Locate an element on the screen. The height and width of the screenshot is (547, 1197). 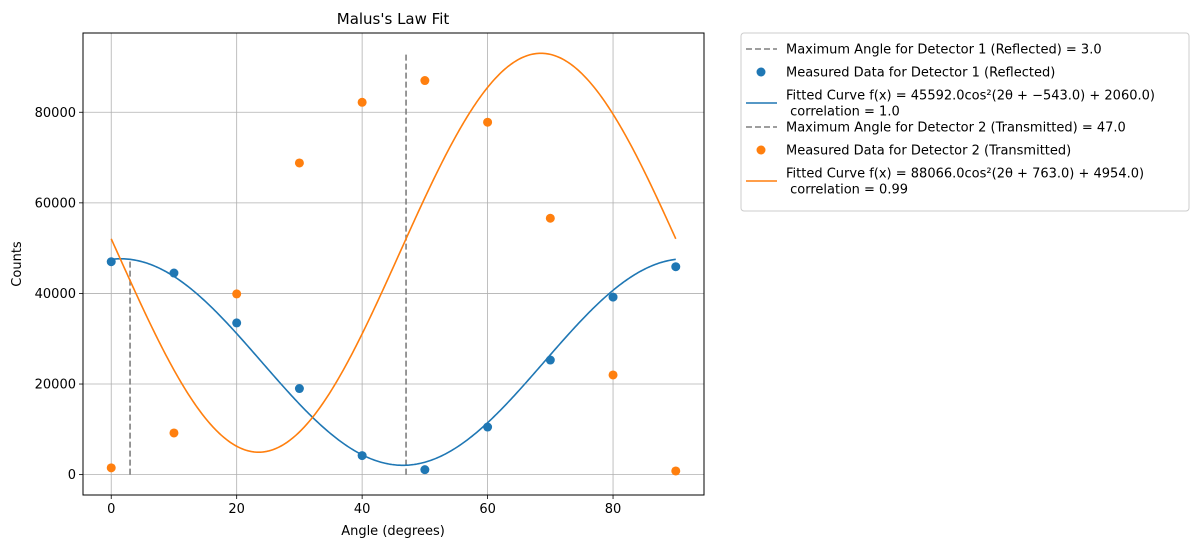
chart-title: Malus's Law Fit is located at coordinates (393, 19).